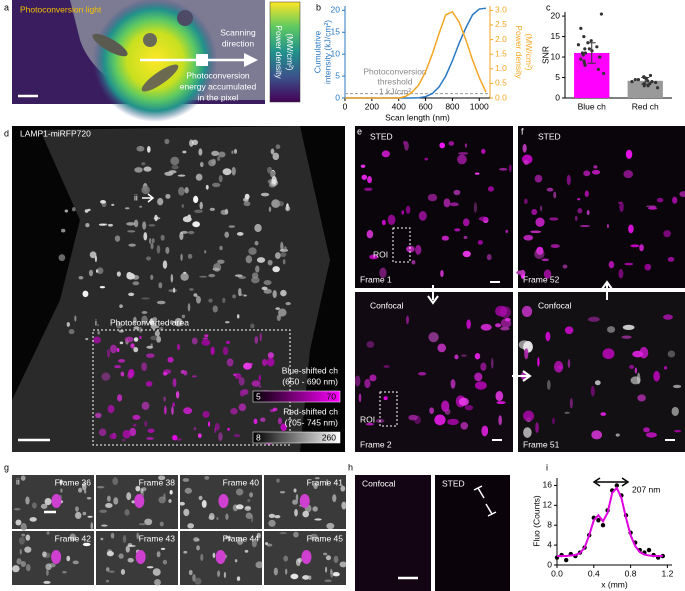 The image size is (685, 591). I want to click on marker: ii, so click(18, 481).